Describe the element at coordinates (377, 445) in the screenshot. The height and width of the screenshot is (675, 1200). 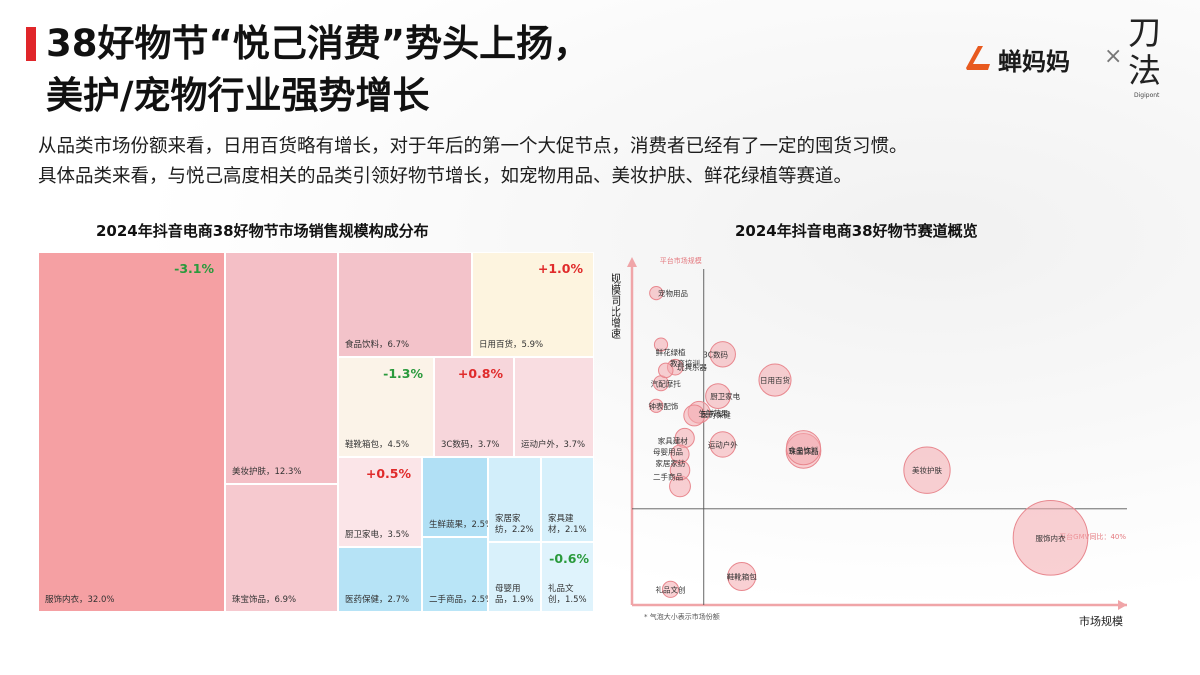
I see `treemap-cell-label: 鞋靴箱包，4.5%` at that location.